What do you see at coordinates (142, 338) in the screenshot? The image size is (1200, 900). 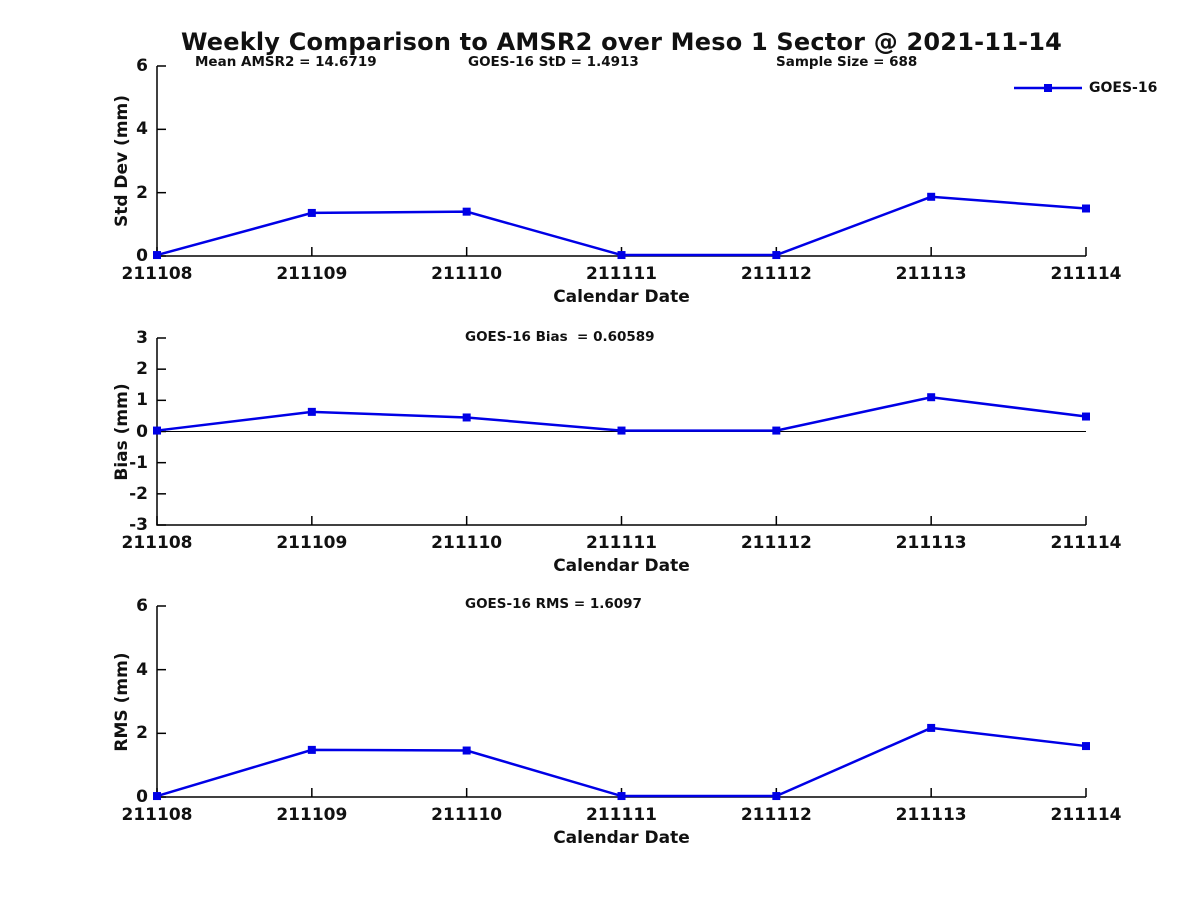 I see `y-tick-label: 3` at bounding box center [142, 338].